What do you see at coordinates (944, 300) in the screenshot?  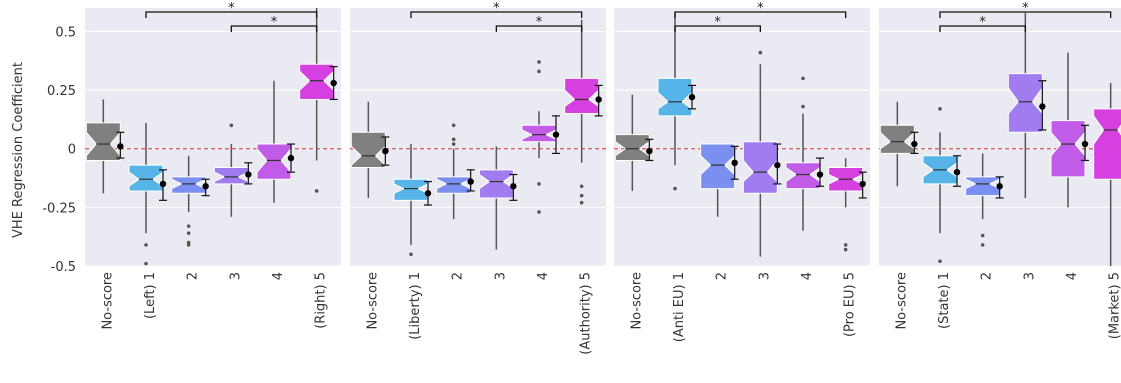 I see `x-tick-label: (State) 1` at bounding box center [944, 300].